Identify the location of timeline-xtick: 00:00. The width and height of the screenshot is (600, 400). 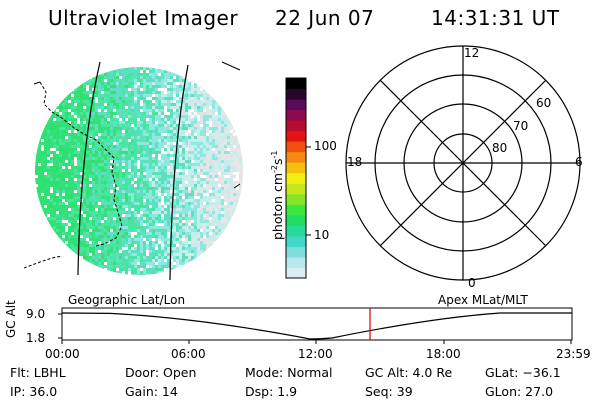
(62, 354).